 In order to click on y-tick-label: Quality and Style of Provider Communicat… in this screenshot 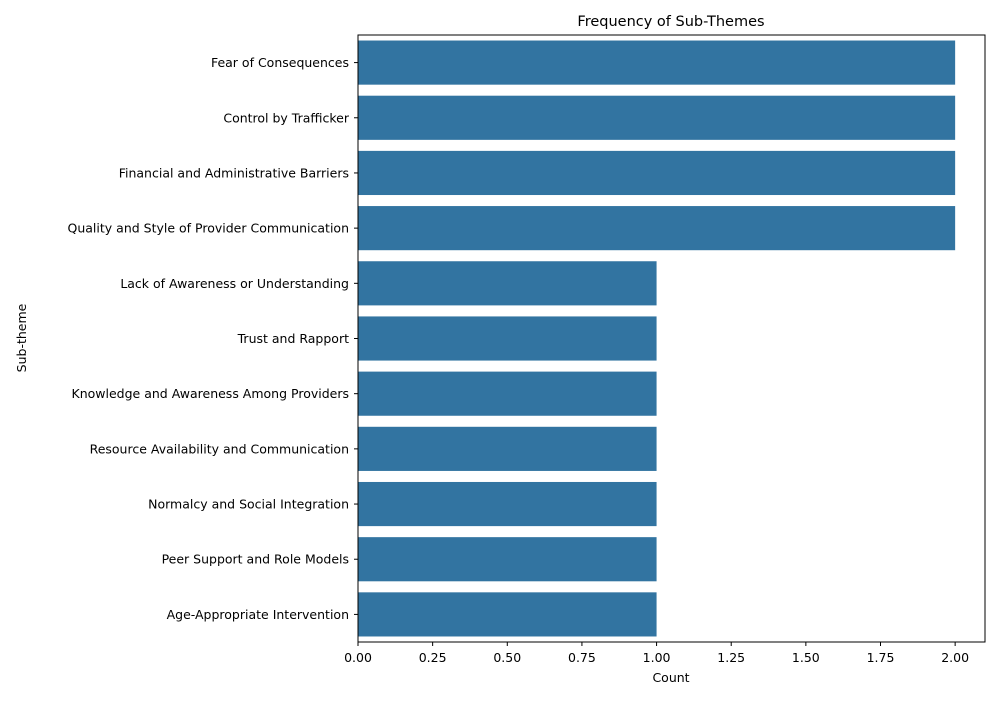, I will do `click(208, 228)`.